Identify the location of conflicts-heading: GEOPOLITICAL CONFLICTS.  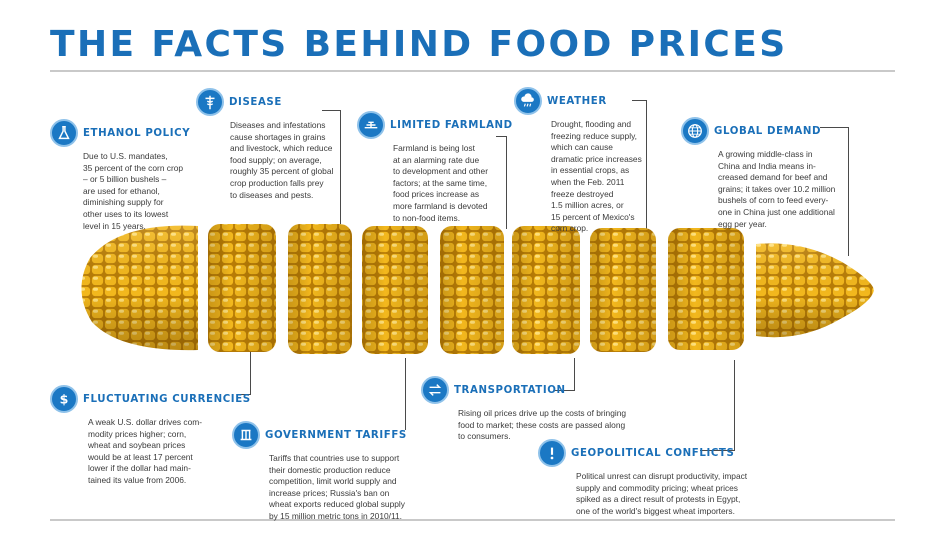
(653, 453).